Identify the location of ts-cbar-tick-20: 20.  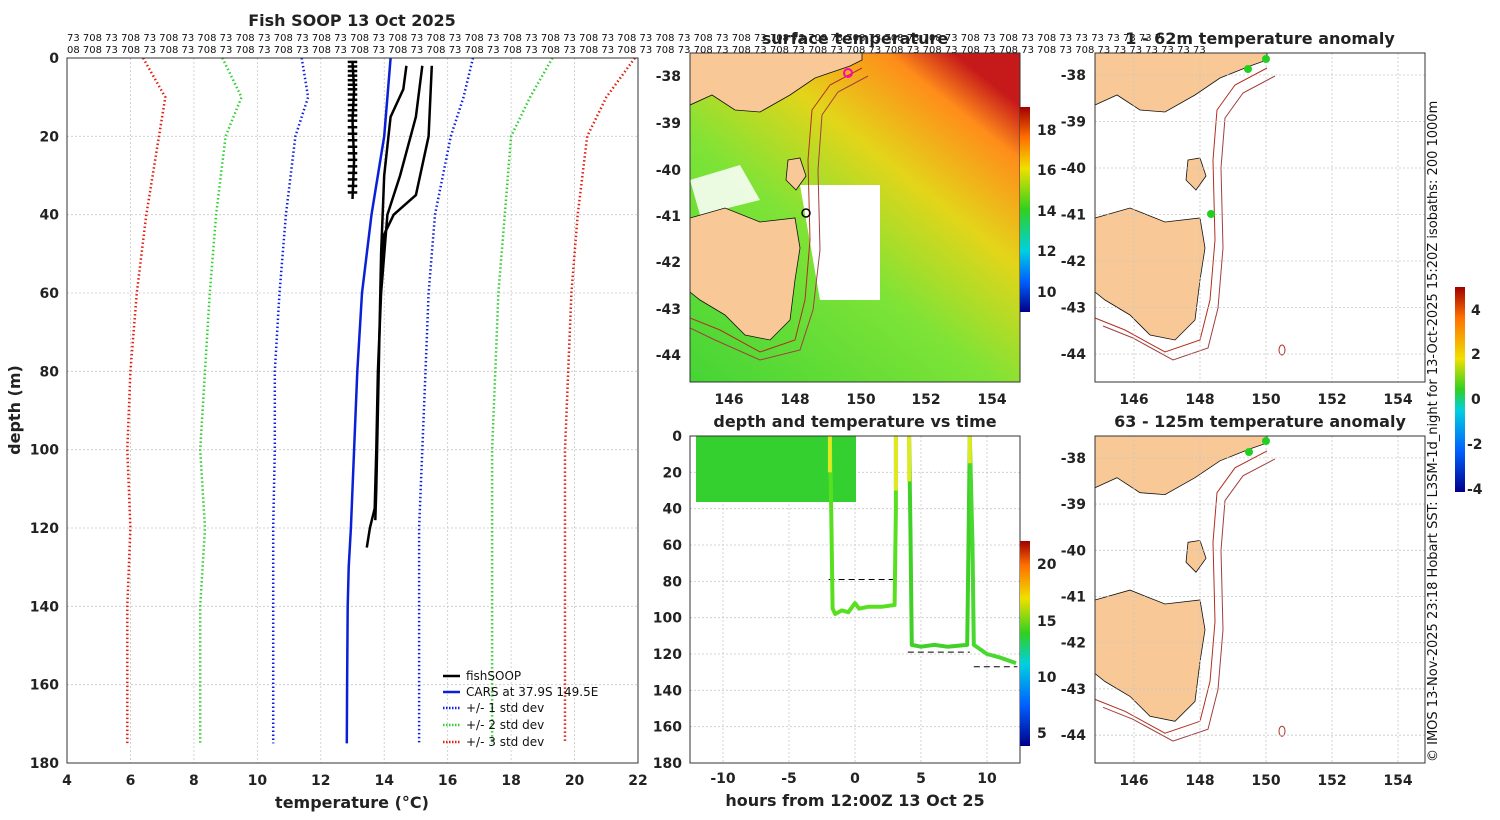
(1047, 565).